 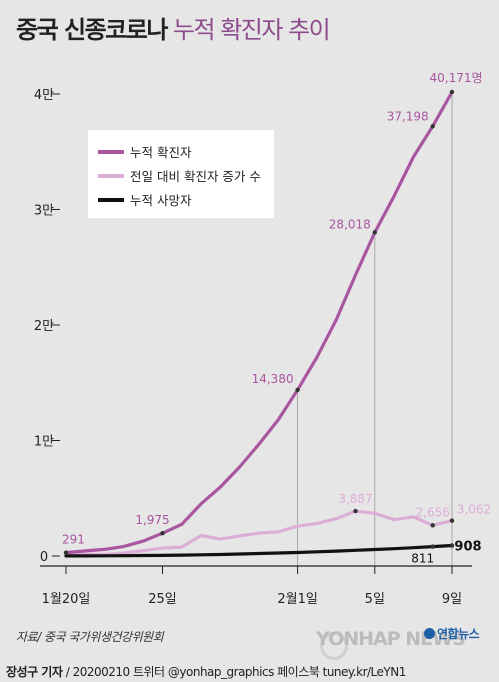 I want to click on data-label-9: 811, so click(x=422, y=559).